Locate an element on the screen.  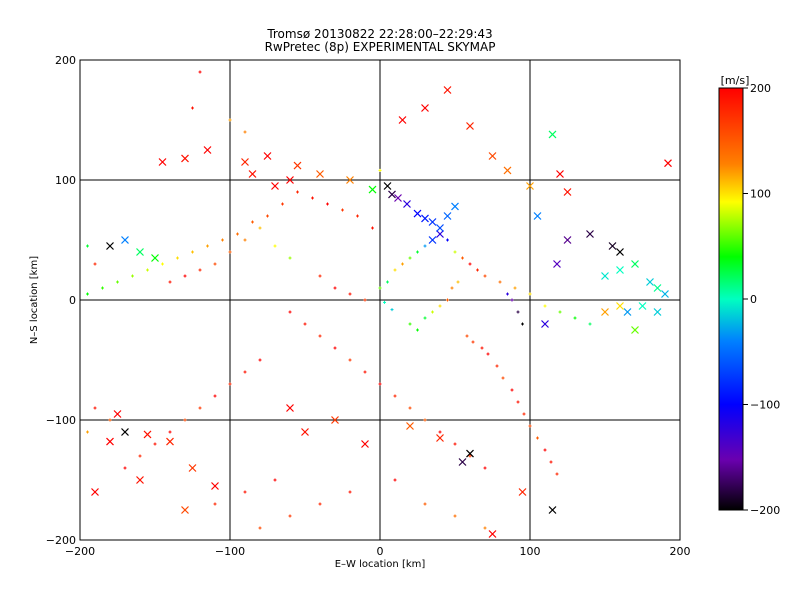
y-tick-label: 200 is located at coordinates (65, 60).